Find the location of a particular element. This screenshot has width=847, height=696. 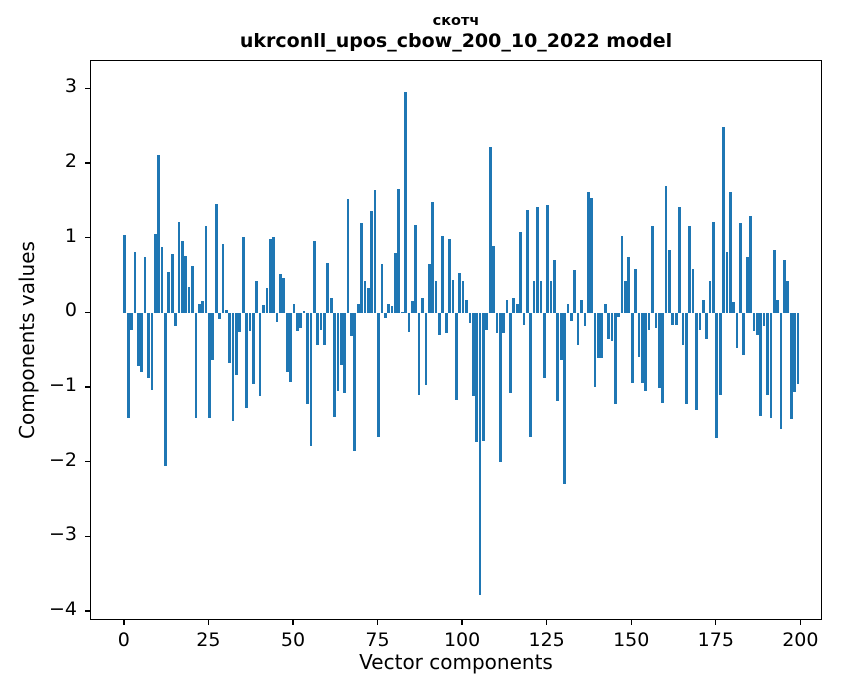

chart-subtitle: ukrconll_upos_cbow_200_10_2022 model is located at coordinates (456, 41).